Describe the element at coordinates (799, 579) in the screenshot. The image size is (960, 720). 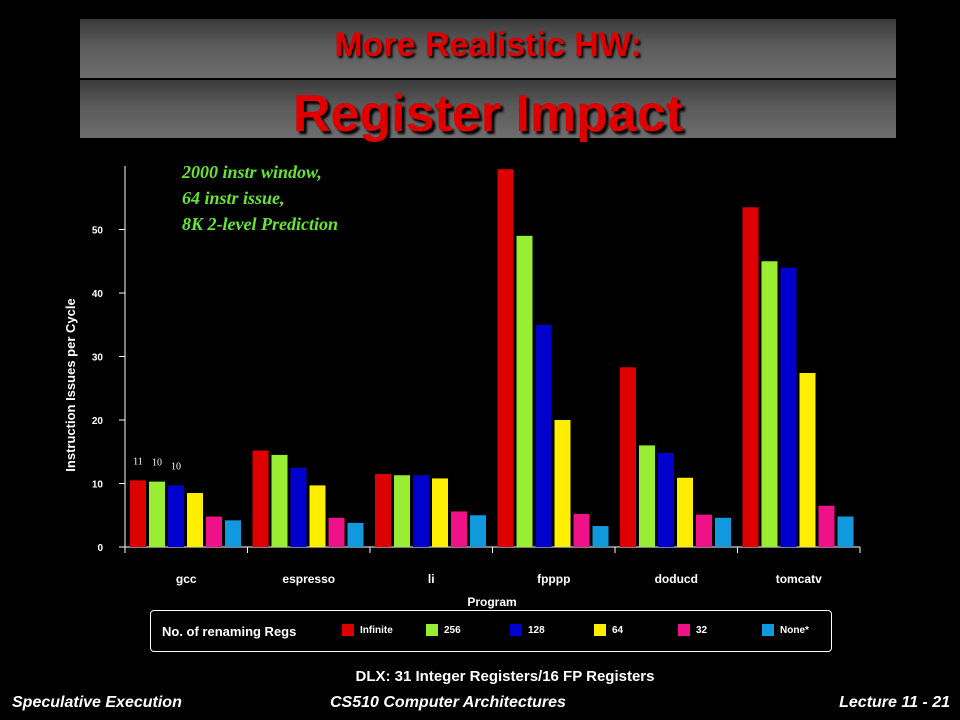
I see `x-tick-label-tomcatv: tomcatv` at that location.